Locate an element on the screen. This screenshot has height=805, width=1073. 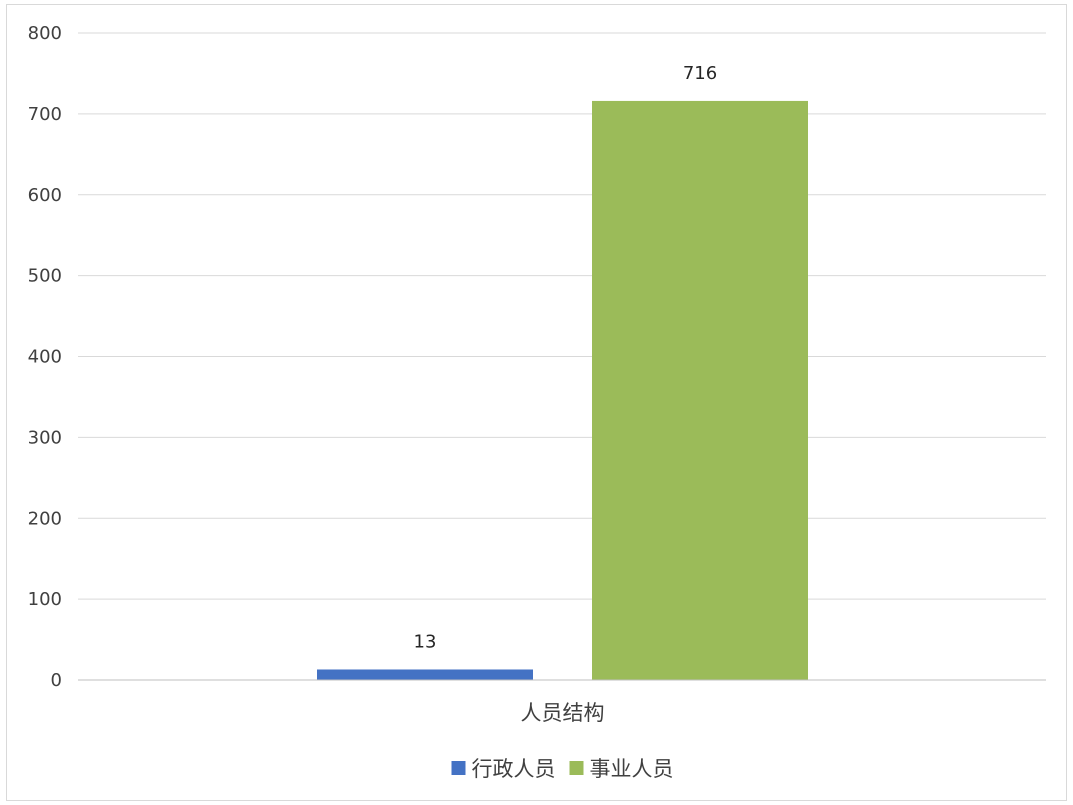
legend-label: 事业人员 is located at coordinates (632, 769).